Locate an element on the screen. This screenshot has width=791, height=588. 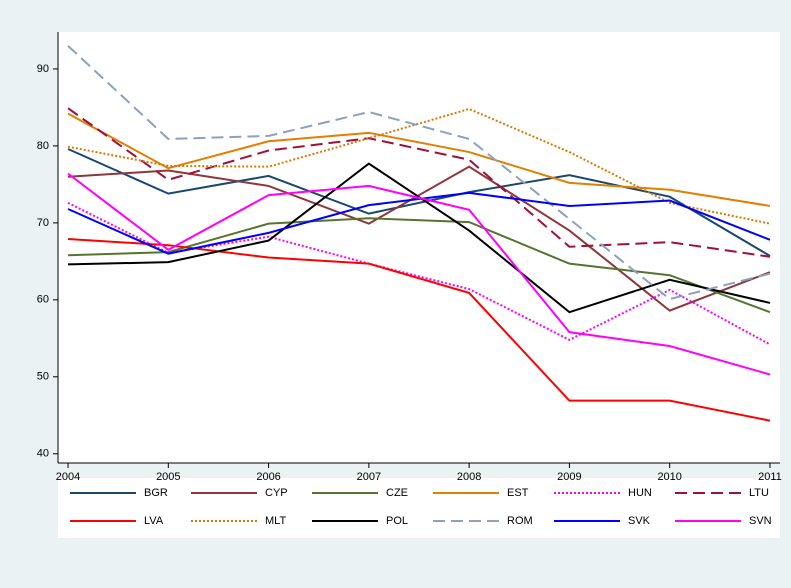
y-tick-label: 90 is located at coordinates (43, 69).